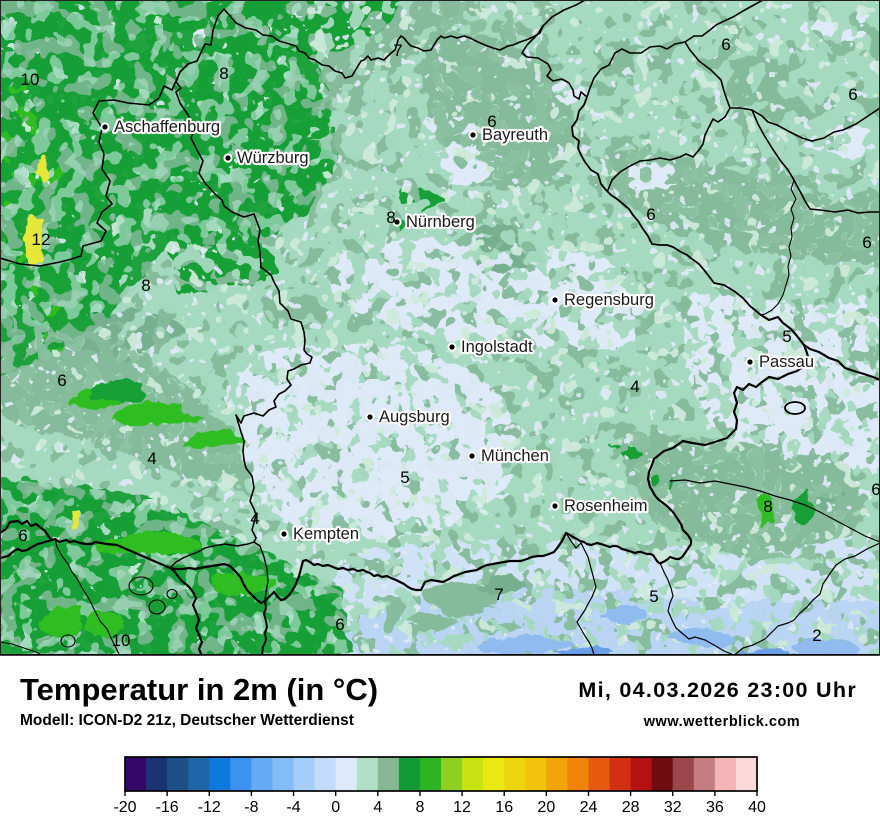 This screenshot has height=830, width=880. Describe the element at coordinates (326, 534) in the screenshot. I see `svg-text: Kempten` at that location.